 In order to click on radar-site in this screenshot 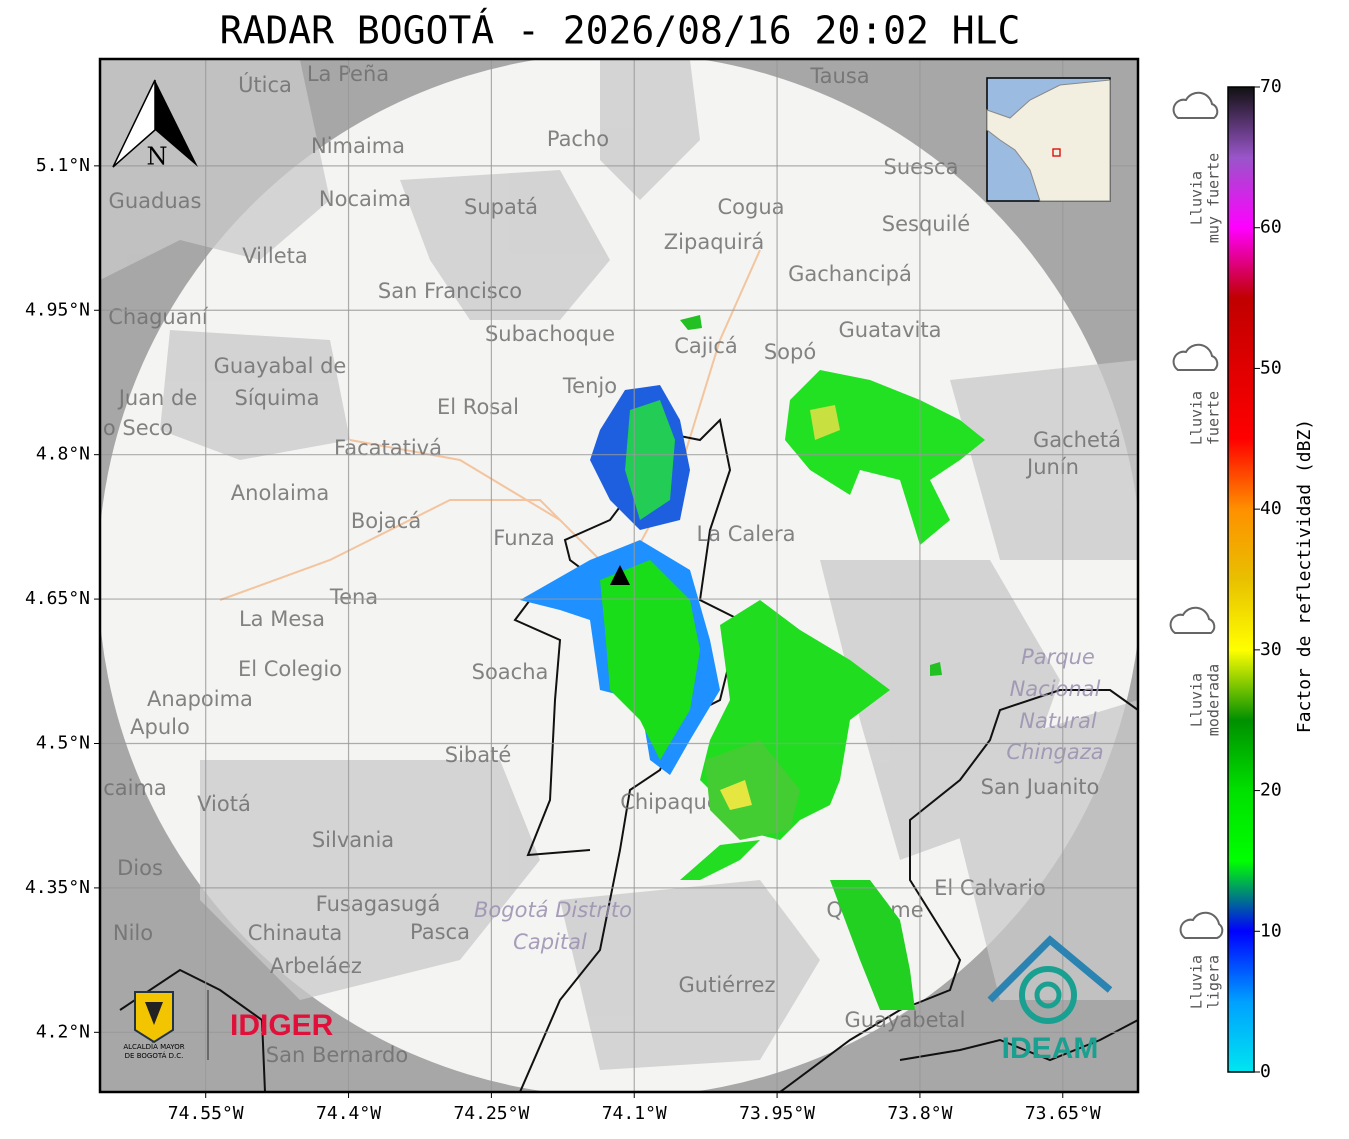, I will do `click(620, 575)`.